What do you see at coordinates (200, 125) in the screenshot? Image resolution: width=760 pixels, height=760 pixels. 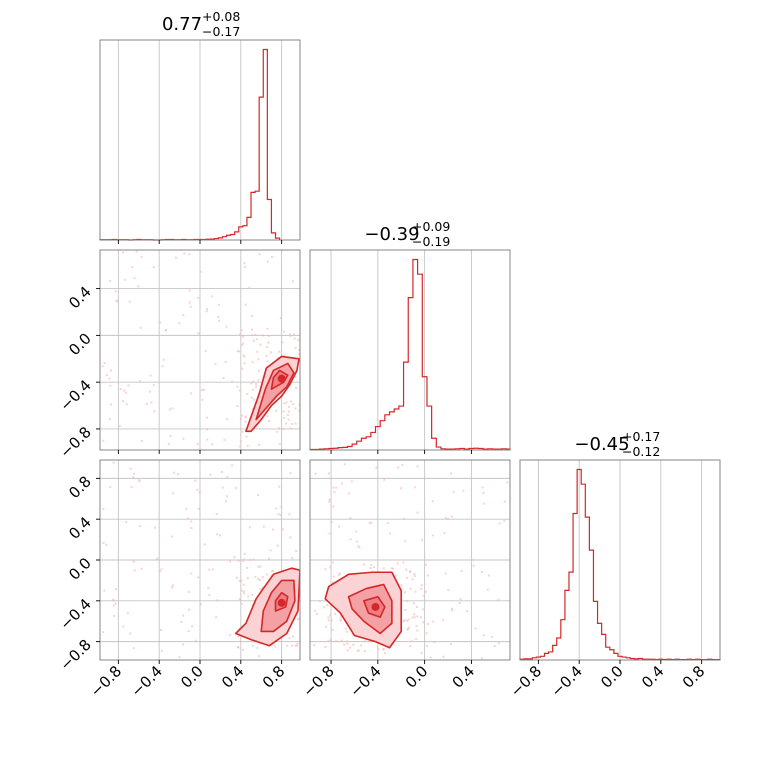 I see `hist-panel-0: 0.77 +0.08−0.17` at bounding box center [200, 125].